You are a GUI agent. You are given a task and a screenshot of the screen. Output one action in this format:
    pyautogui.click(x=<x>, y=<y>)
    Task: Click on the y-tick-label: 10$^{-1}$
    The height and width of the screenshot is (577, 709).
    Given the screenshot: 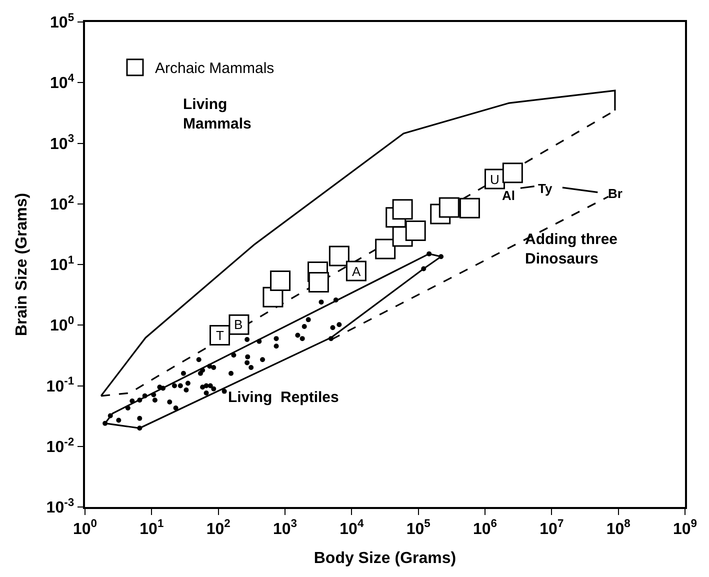 What is the action you would take?
    pyautogui.click(x=60, y=386)
    